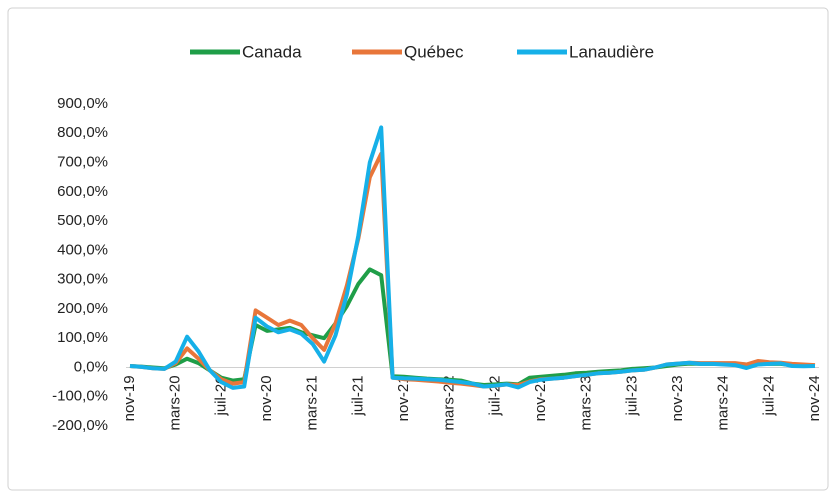 The height and width of the screenshot is (498, 836). I want to click on x-tick-label: nov-21, so click(403, 398).